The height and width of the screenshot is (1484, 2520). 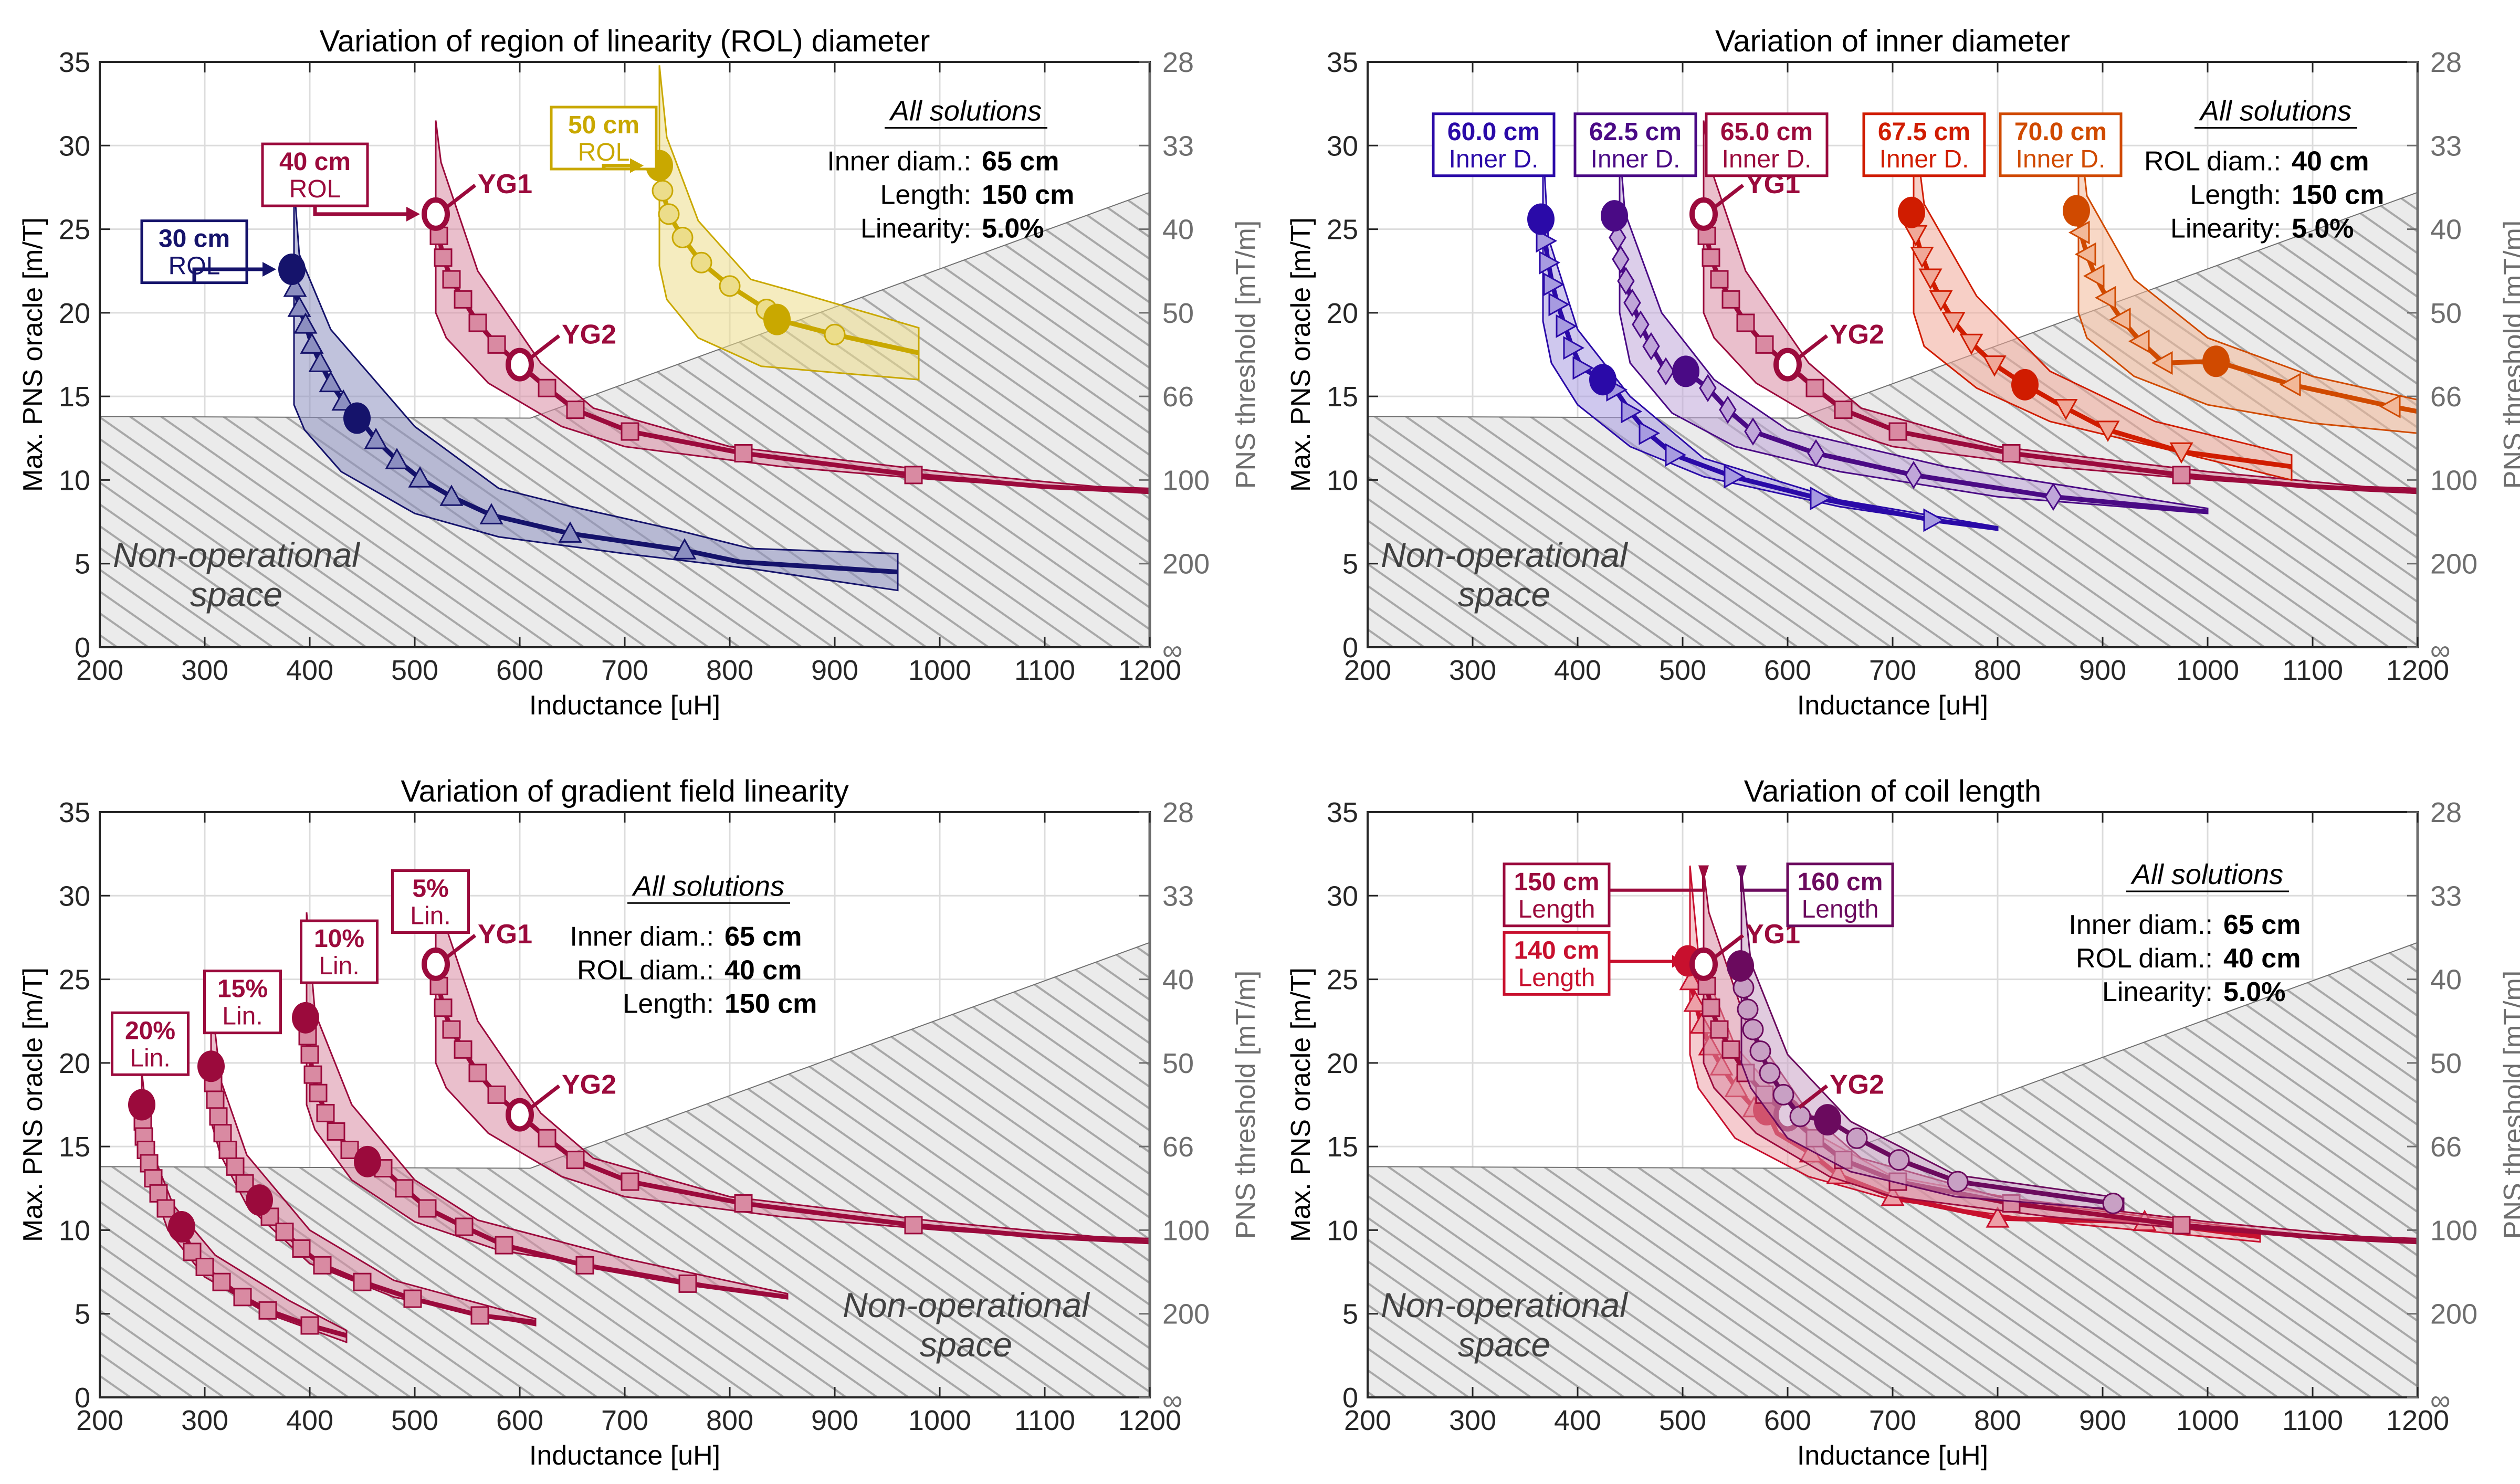 What do you see at coordinates (966, 1305) in the screenshot?
I see `non-operational-label: Non-operational` at bounding box center [966, 1305].